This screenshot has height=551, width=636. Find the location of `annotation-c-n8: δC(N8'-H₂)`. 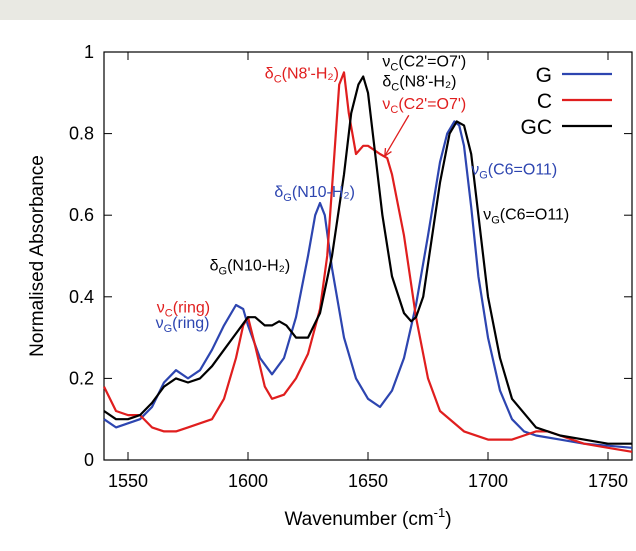

annotation-c-n8: δC(N8'-H₂) is located at coordinates (302, 76).